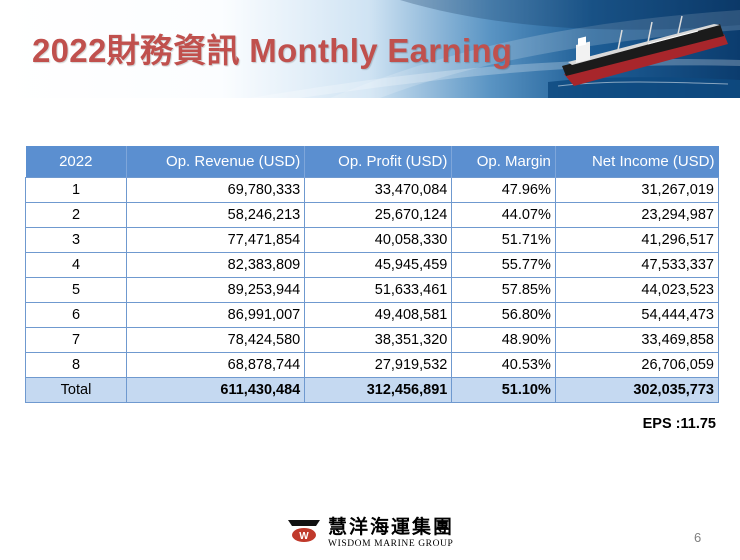 The height and width of the screenshot is (560, 740). What do you see at coordinates (503, 240) in the screenshot?
I see `margin-cell: 51.71%` at bounding box center [503, 240].